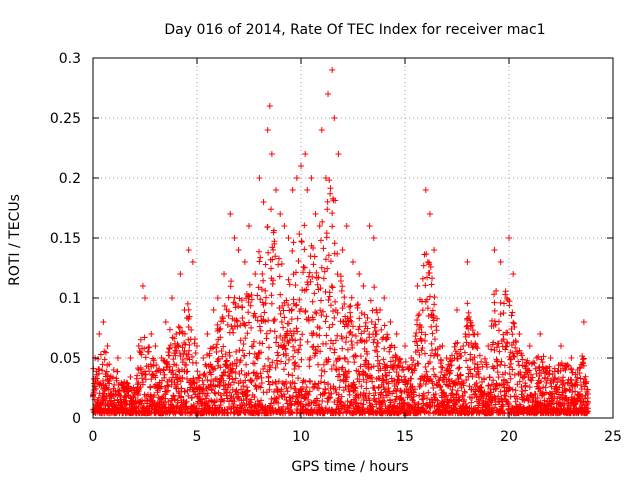  I want to click on x-axis-label: GPS time / hours, so click(349, 467).